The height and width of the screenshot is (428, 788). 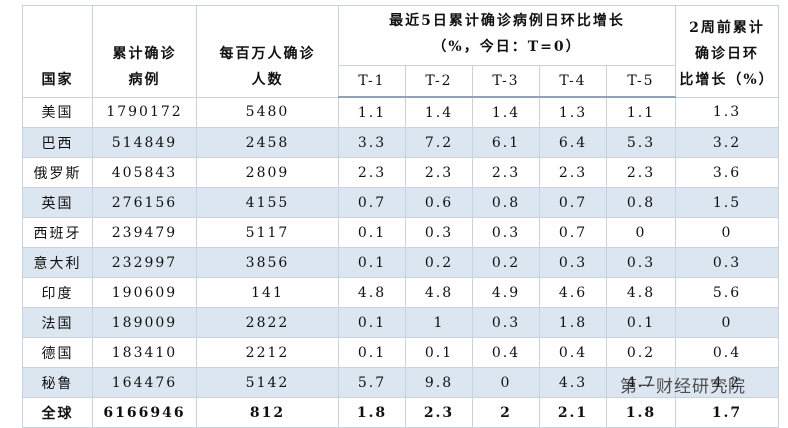 I want to click on header-line: 最近5日累计确诊病例日环比增长, so click(x=507, y=20).